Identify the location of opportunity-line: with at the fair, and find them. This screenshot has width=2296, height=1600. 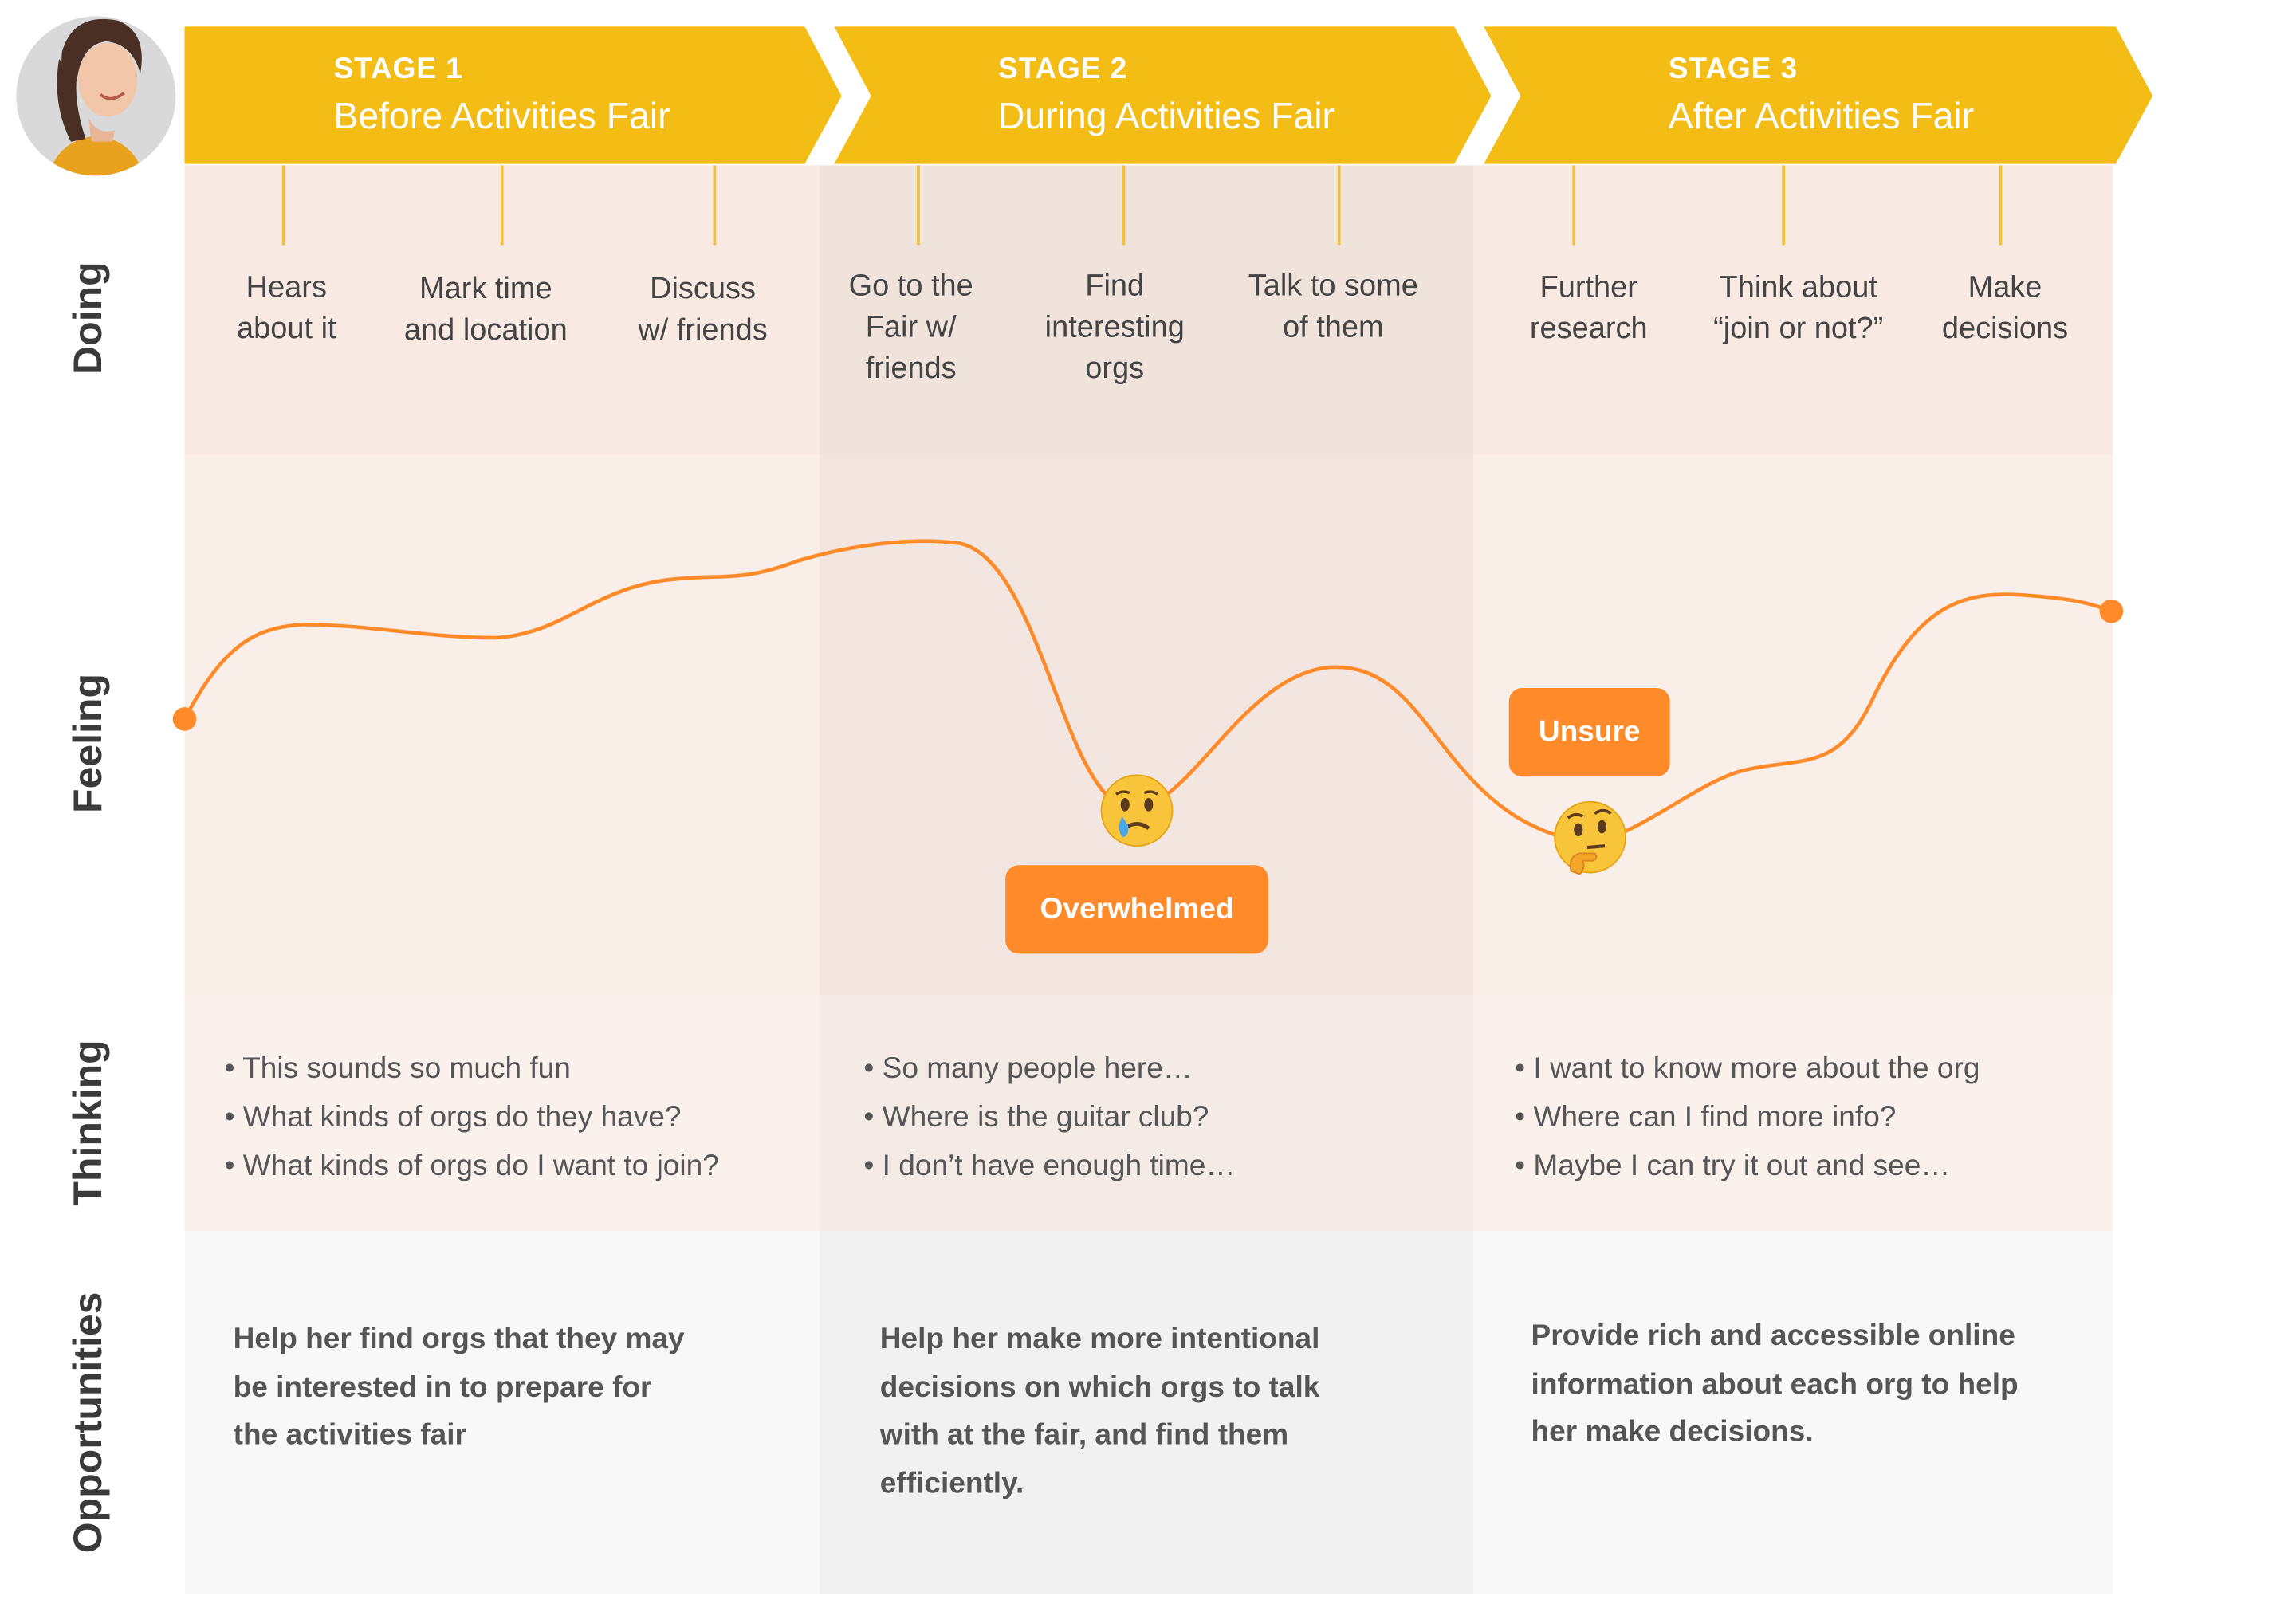
(1084, 1435).